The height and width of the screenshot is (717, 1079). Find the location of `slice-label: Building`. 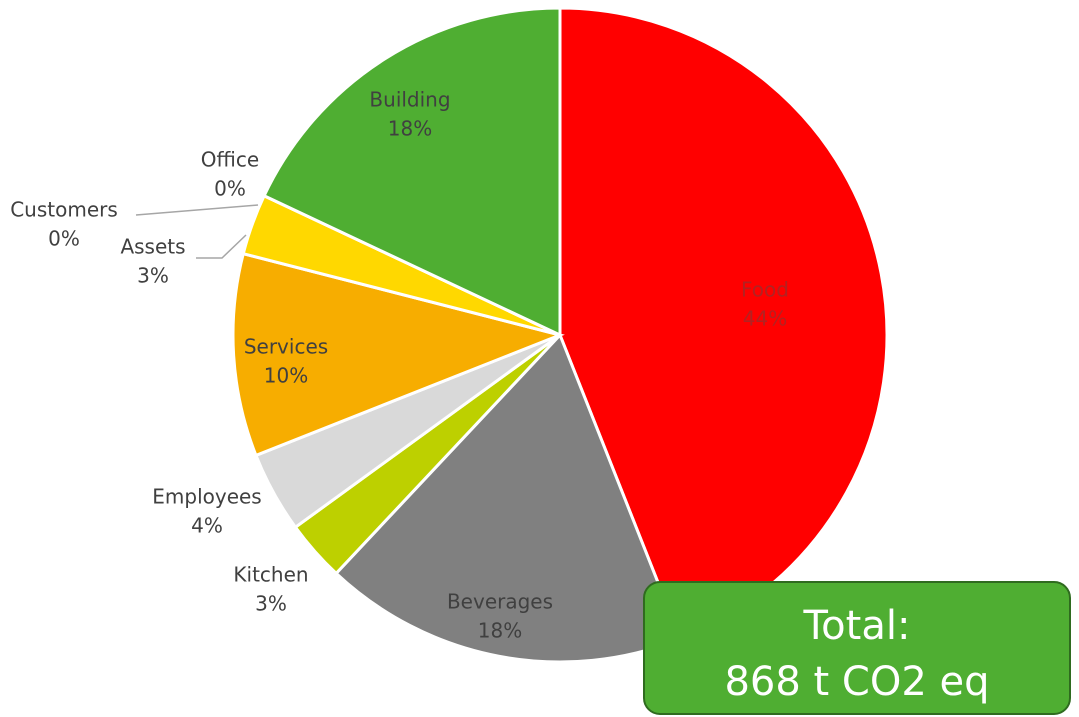

slice-label: Building is located at coordinates (409, 100).